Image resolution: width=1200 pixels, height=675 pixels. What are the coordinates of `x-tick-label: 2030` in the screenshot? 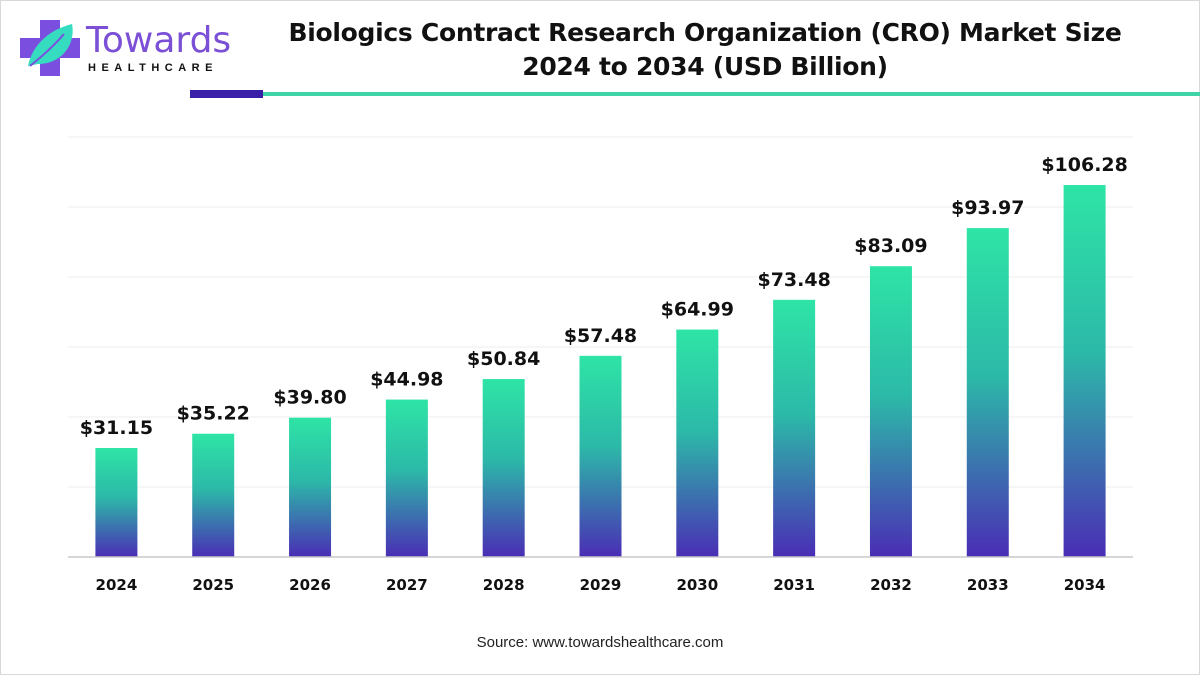 It's located at (697, 585).